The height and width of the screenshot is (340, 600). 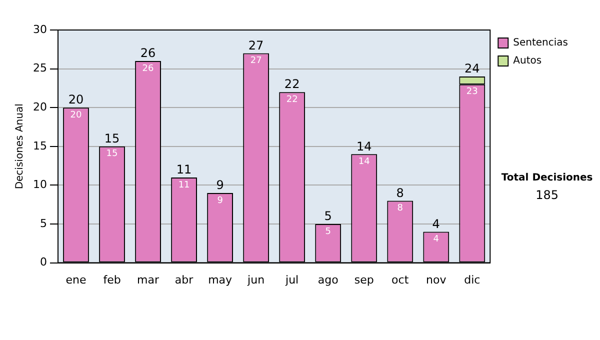 I want to click on total-label: 11, so click(x=184, y=169).